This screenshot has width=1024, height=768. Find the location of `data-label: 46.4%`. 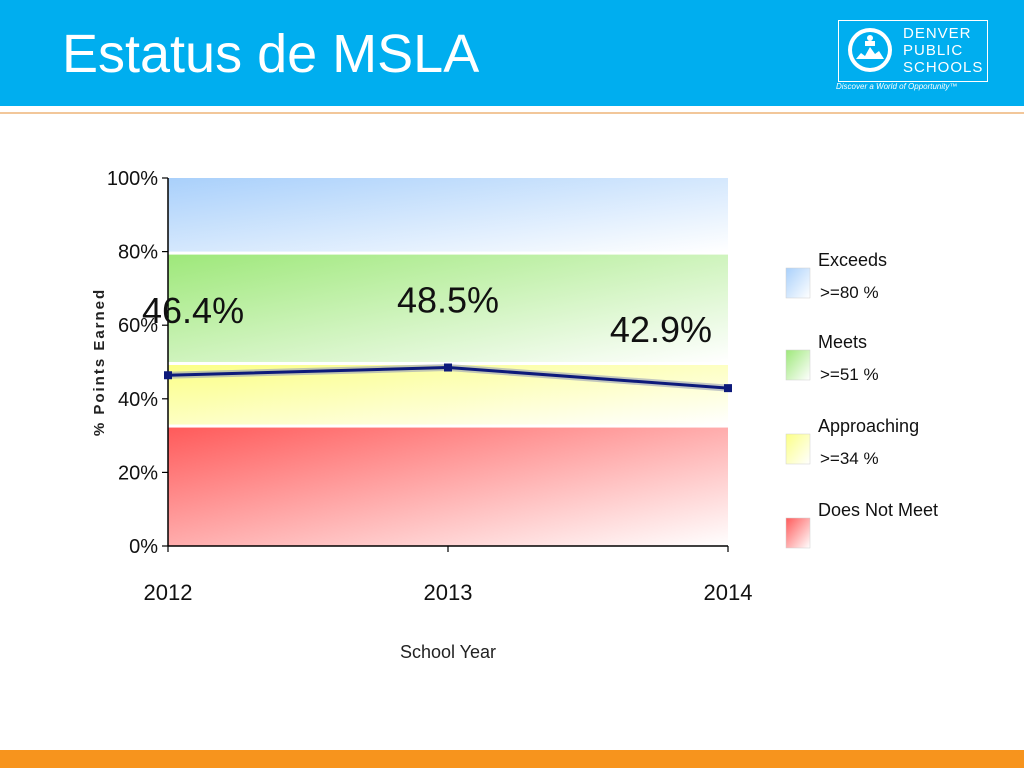

data-label: 46.4% is located at coordinates (193, 310).